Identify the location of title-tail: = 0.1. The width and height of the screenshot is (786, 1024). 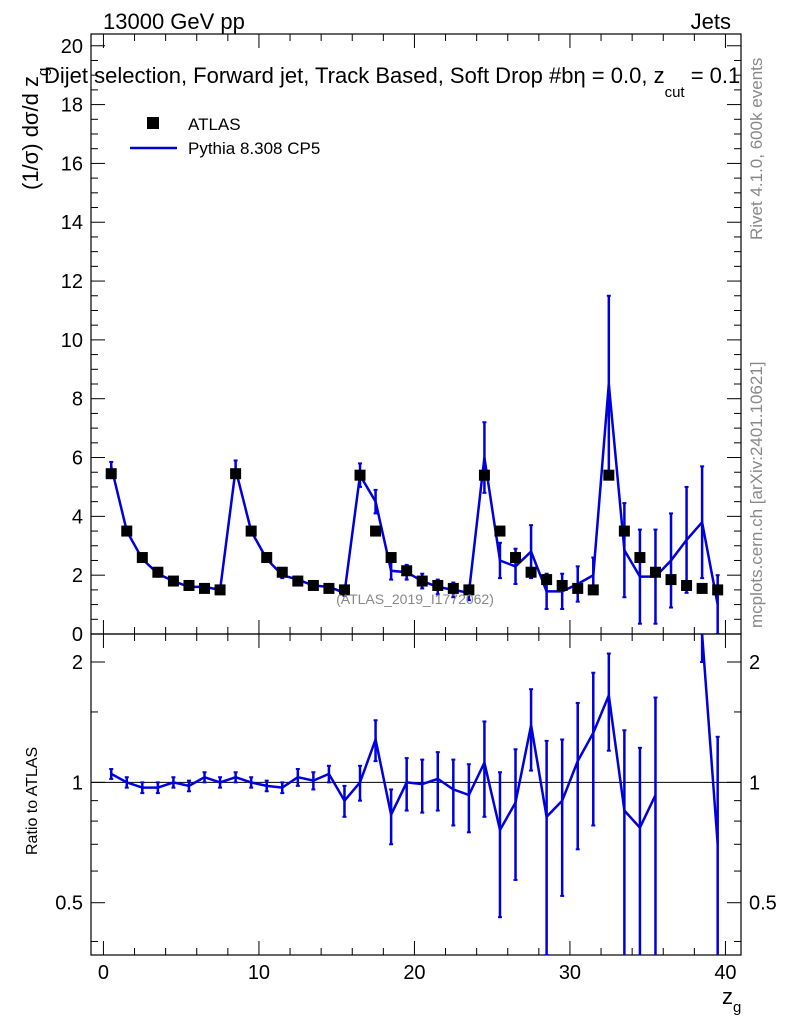
(713, 75).